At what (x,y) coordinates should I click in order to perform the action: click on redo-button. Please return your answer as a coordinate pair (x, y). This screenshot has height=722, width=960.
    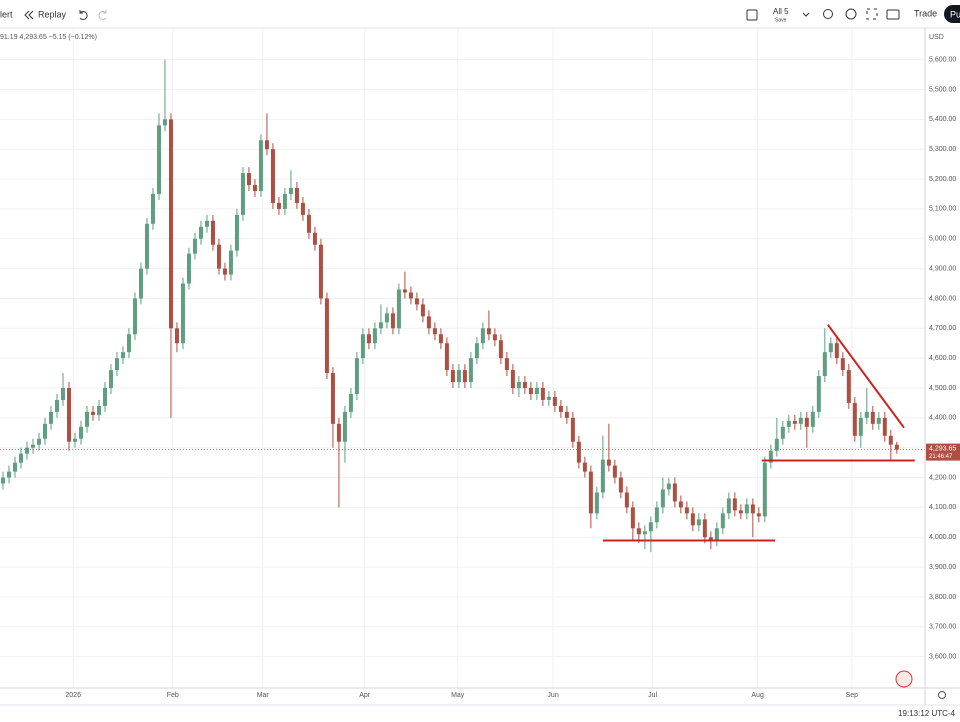
    Looking at the image, I should click on (102, 15).